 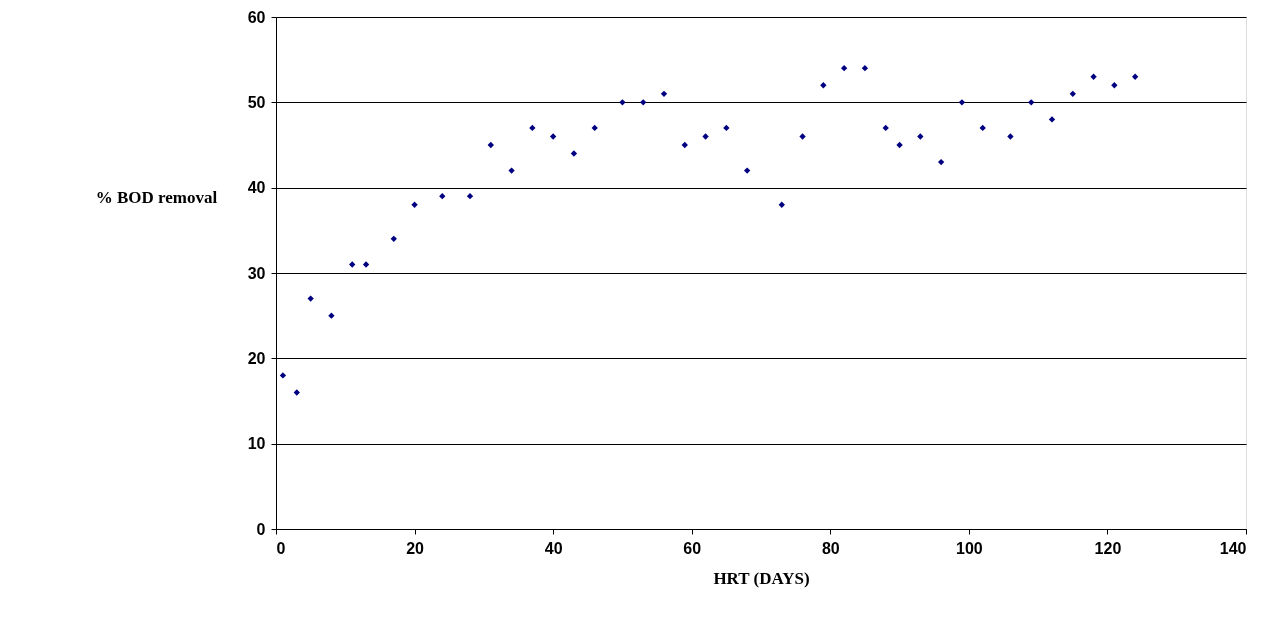 I want to click on x-tick-label: 60, so click(x=692, y=548).